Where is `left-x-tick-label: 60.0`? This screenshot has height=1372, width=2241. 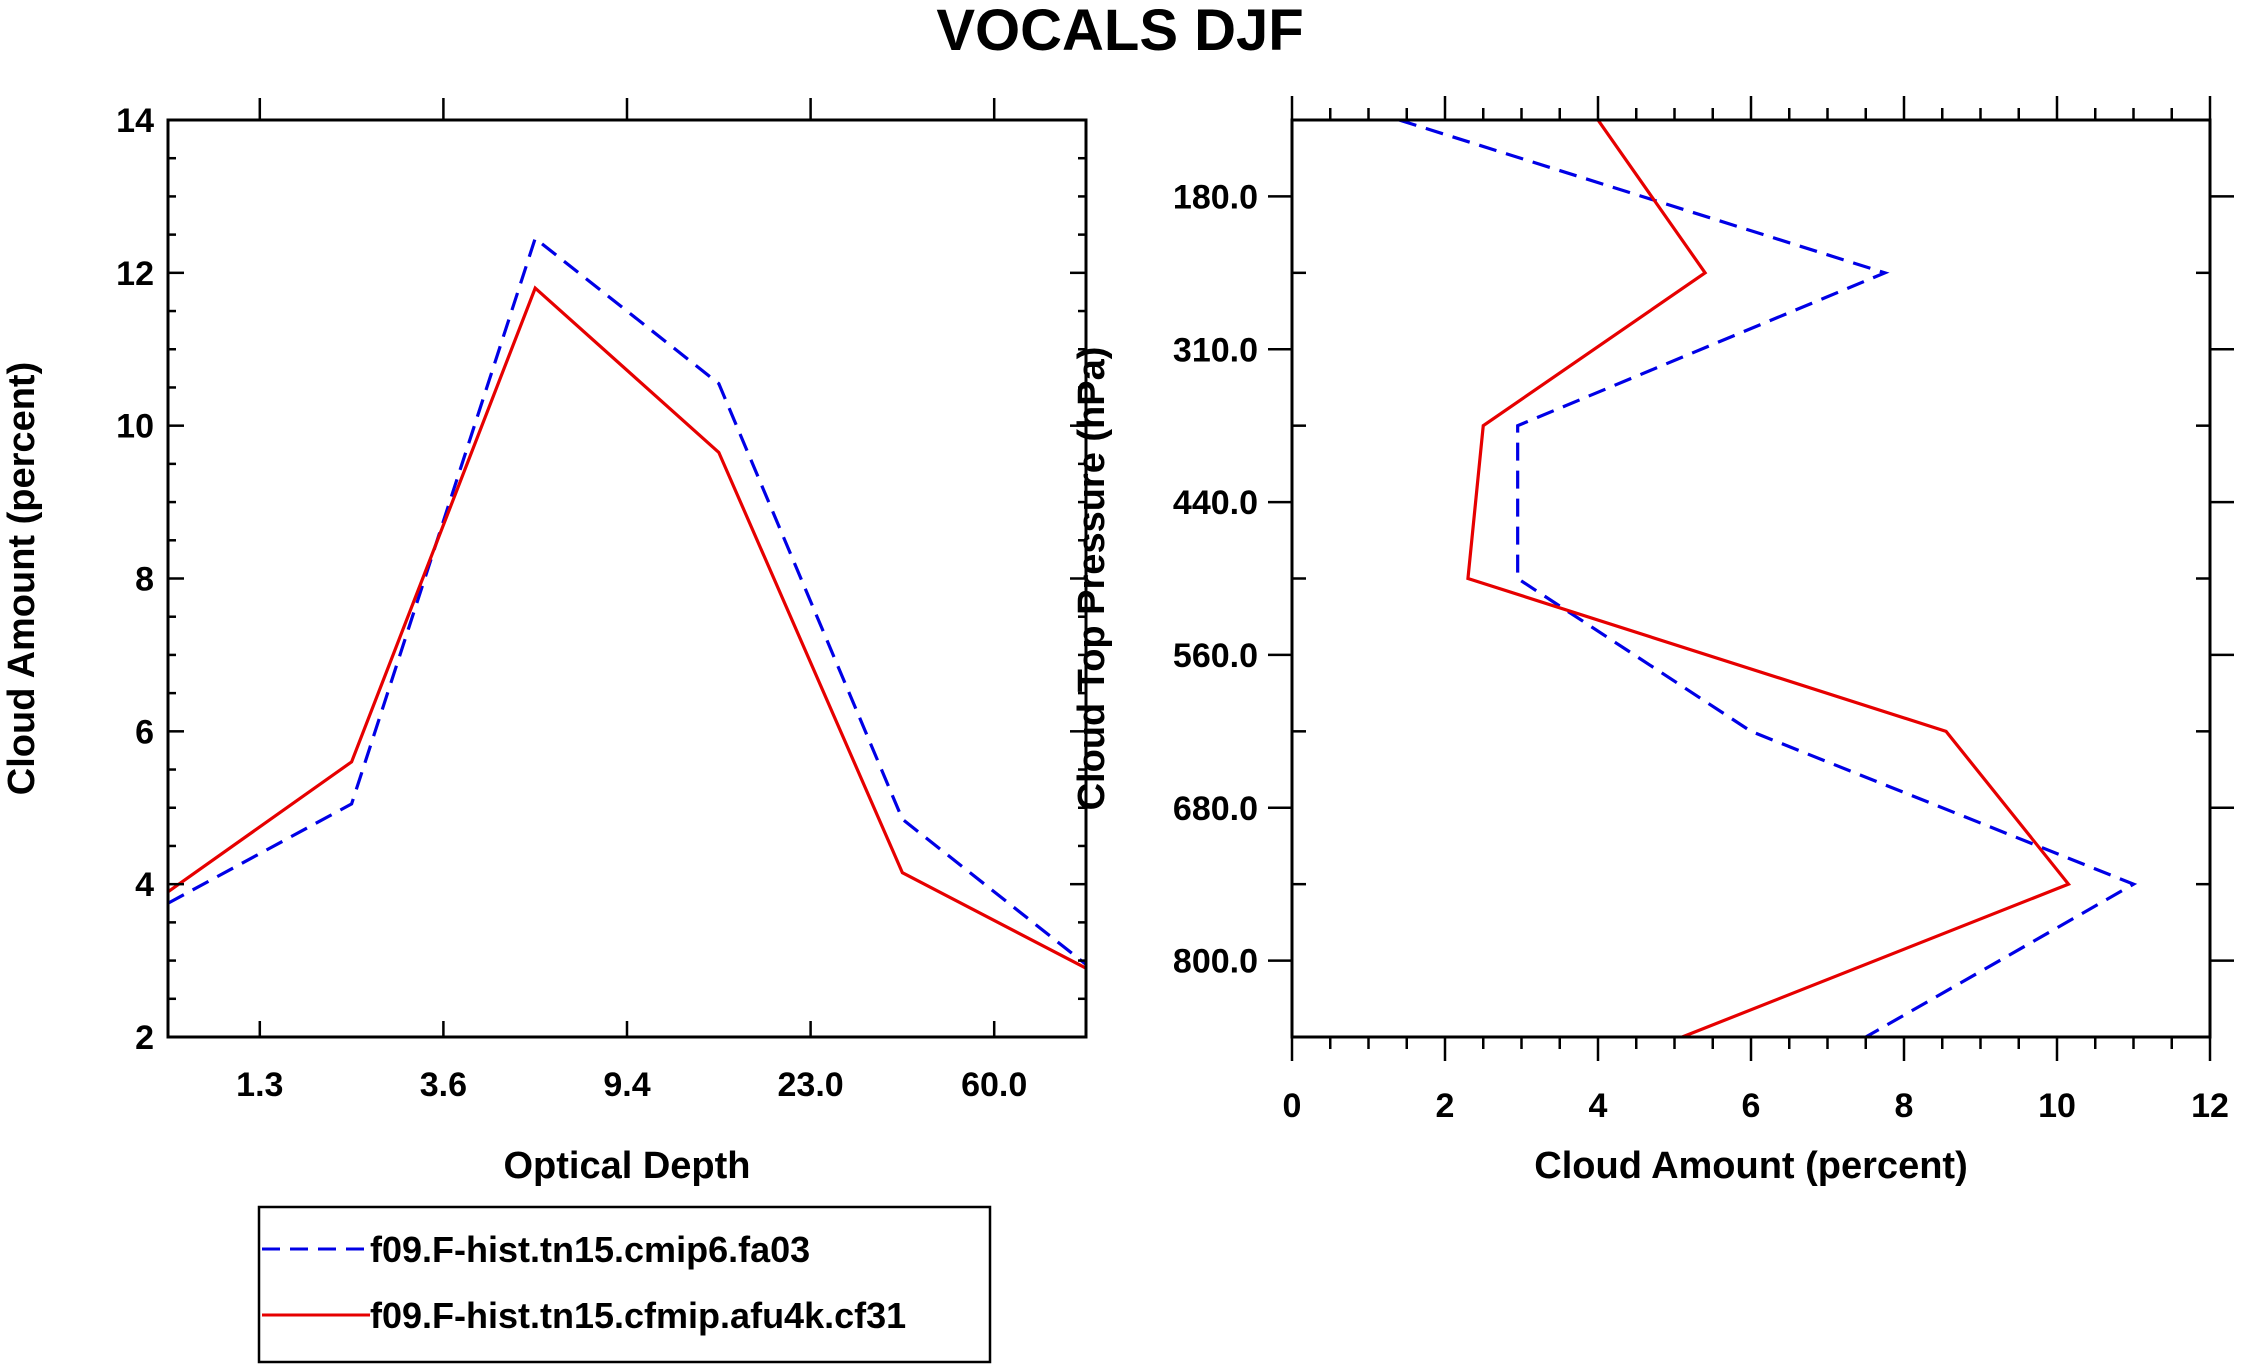 left-x-tick-label: 60.0 is located at coordinates (994, 1085).